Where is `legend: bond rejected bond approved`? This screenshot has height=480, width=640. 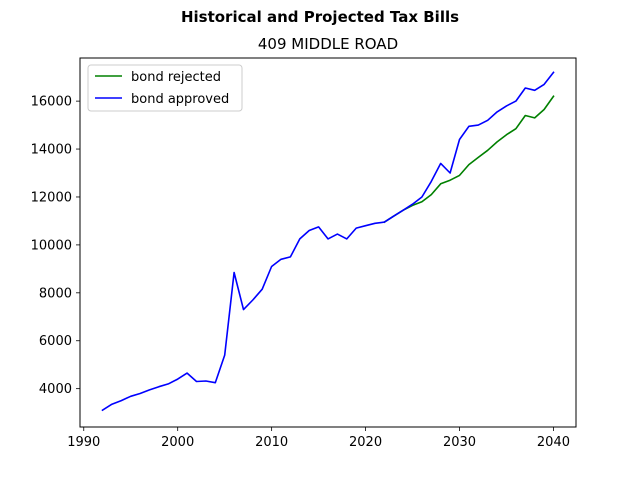
legend: bond rejected bond approved is located at coordinates (165, 88).